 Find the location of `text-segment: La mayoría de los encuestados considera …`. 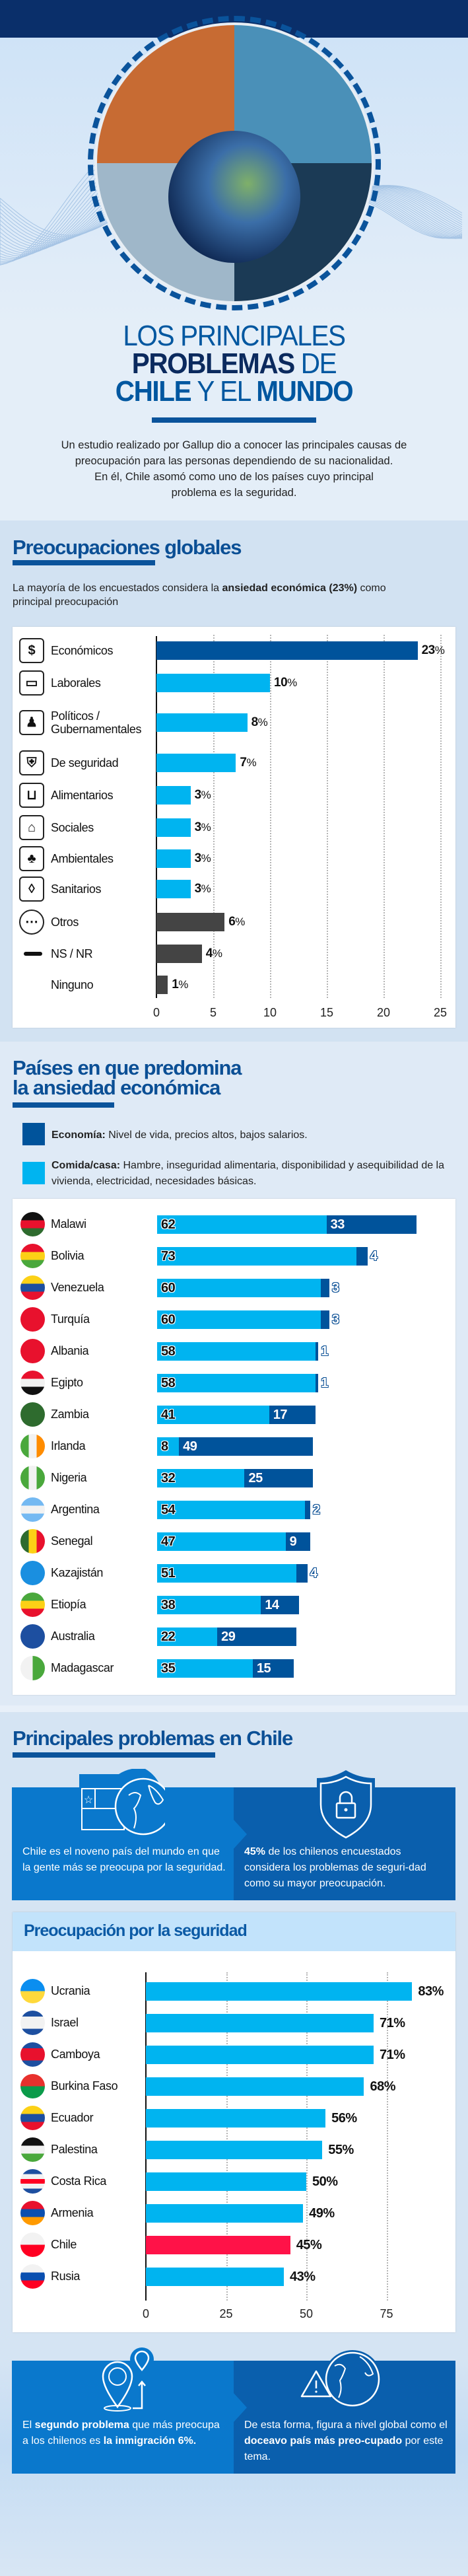

text-segment: La mayoría de los encuestados considera … is located at coordinates (117, 589).